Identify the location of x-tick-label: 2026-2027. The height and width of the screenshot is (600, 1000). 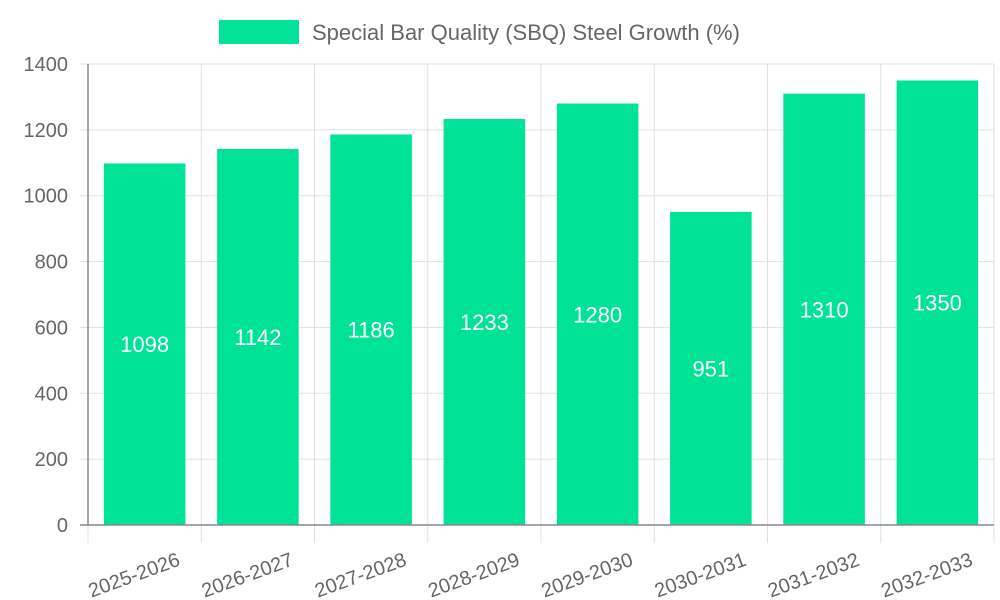
(247, 574).